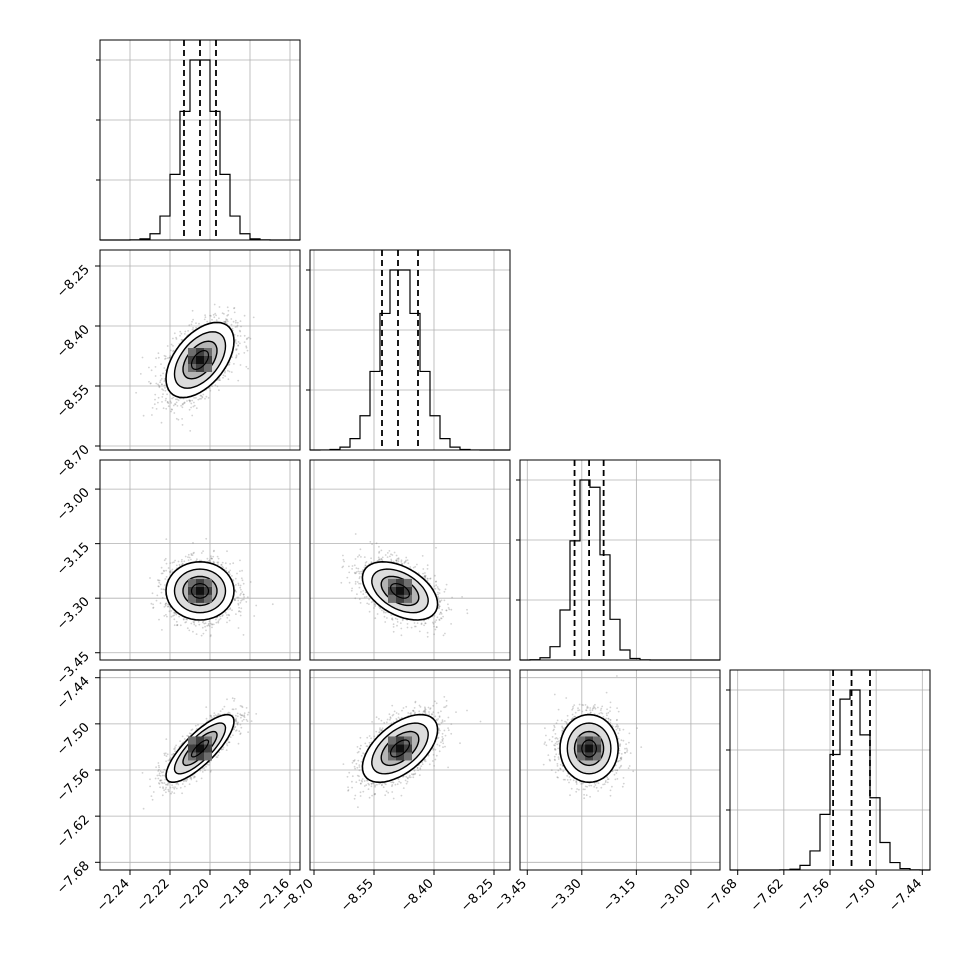 This screenshot has height=970, width=970. What do you see at coordinates (208, 368) in the screenshot?
I see `density-bin` at bounding box center [208, 368].